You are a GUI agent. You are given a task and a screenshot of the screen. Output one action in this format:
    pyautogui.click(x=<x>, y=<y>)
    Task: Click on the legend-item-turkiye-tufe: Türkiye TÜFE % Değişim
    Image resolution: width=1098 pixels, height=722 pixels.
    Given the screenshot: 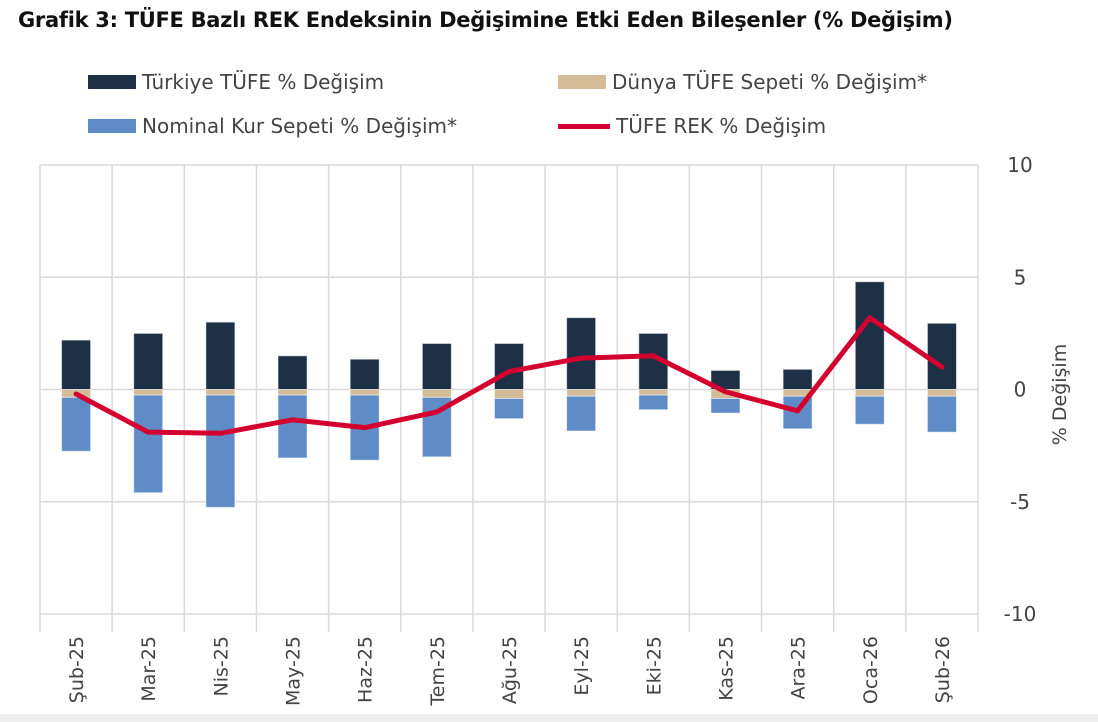 What is the action you would take?
    pyautogui.click(x=236, y=82)
    